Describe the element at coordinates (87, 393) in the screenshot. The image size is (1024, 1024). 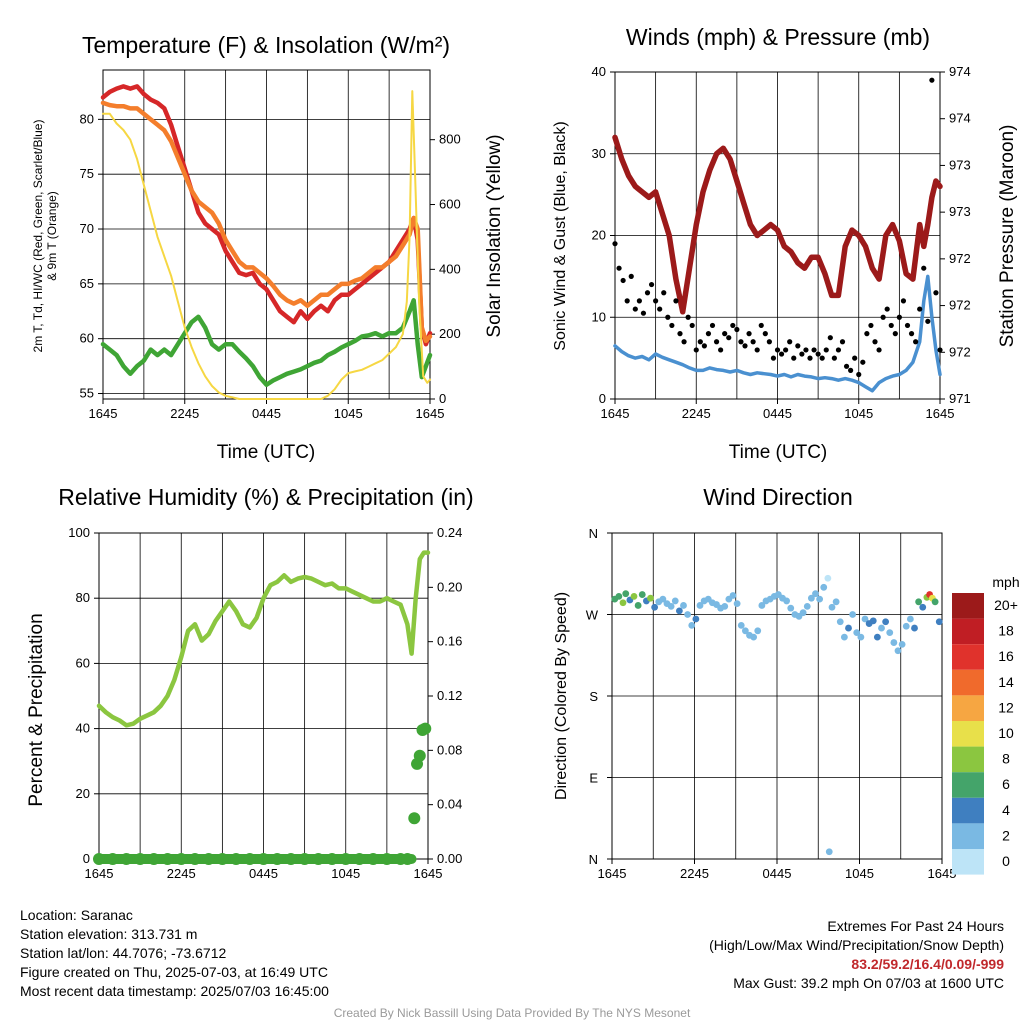
I see `y-tick-label: 55` at that location.